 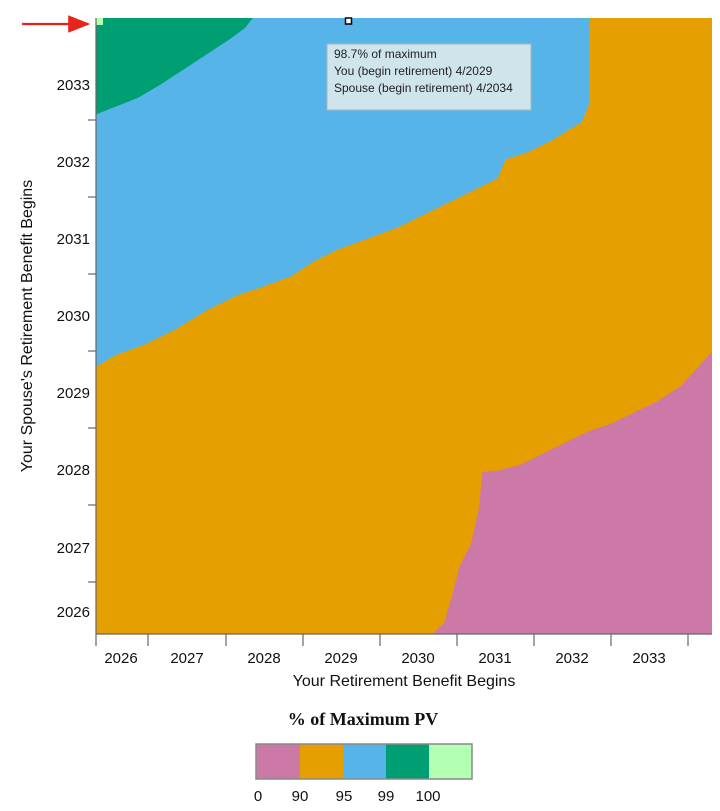 What do you see at coordinates (92, 351) in the screenshot?
I see `y-ticks` at bounding box center [92, 351].